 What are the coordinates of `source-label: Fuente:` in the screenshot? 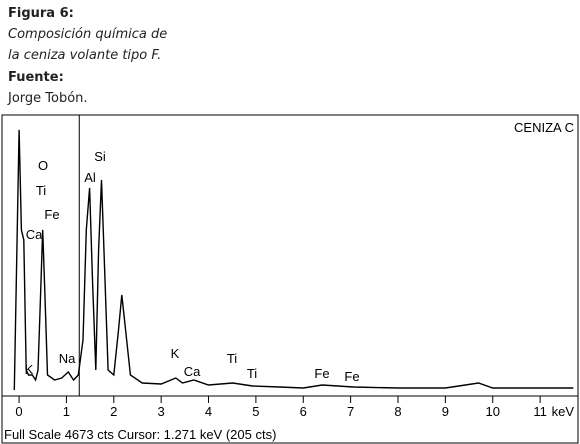 It's located at (36, 77).